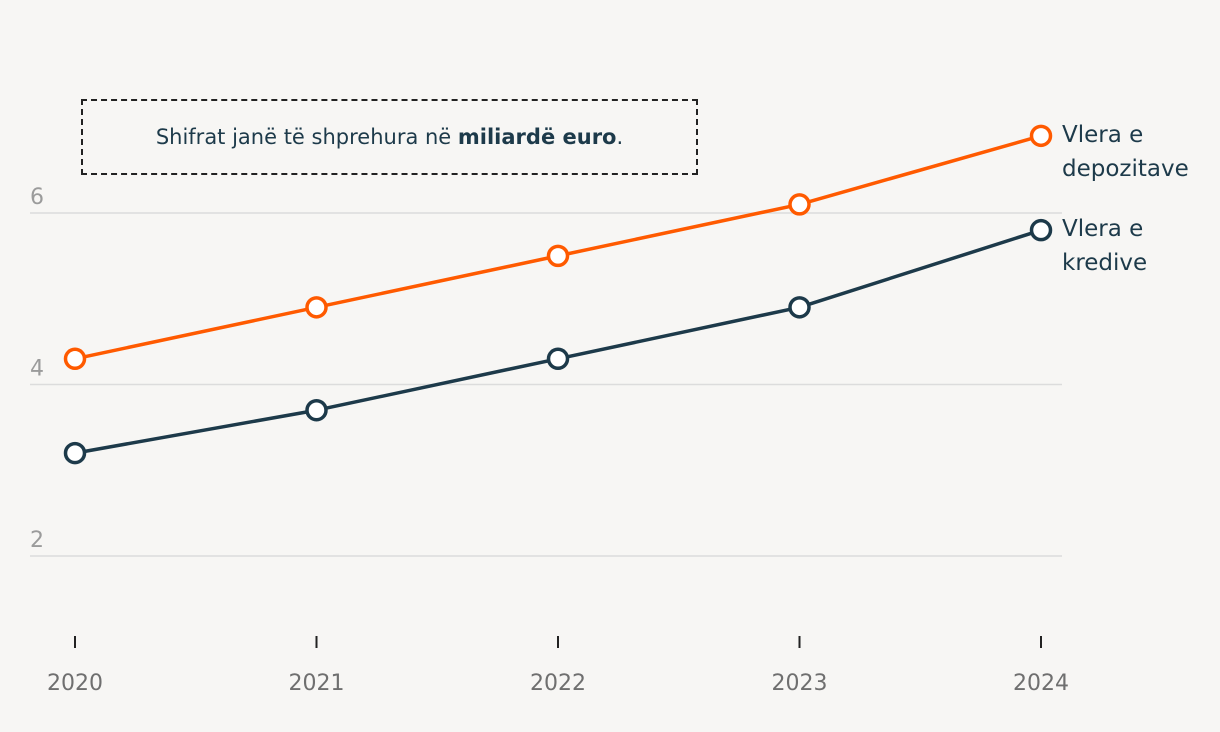  I want to click on x-tick-label-2022: 2022, so click(558, 683).